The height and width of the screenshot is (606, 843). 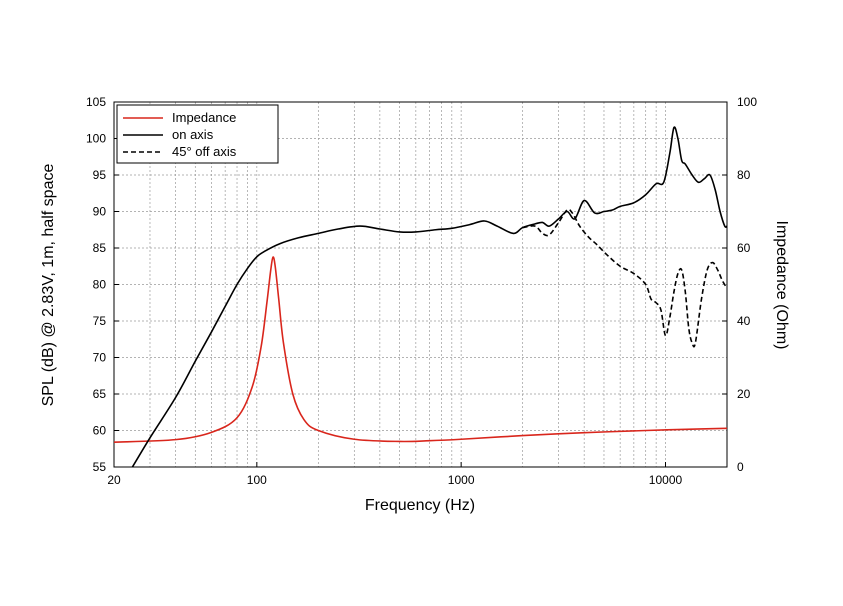 I want to click on x-tick-label: 20, so click(x=114, y=480).